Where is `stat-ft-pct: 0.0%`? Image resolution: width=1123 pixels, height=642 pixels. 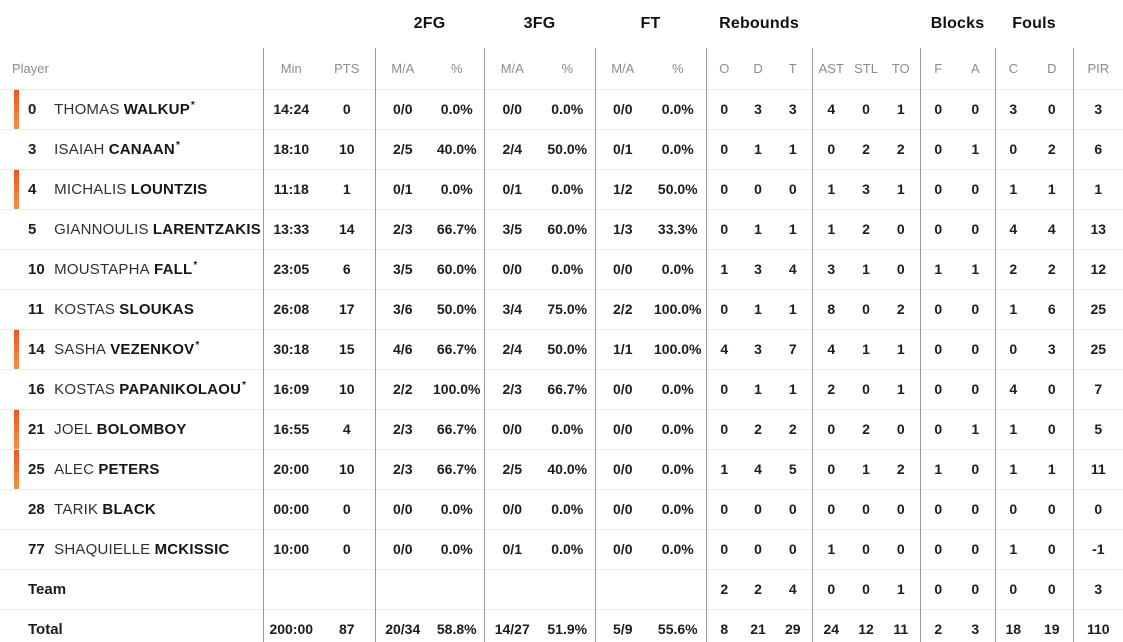 stat-ft-pct: 0.0% is located at coordinates (678, 388).